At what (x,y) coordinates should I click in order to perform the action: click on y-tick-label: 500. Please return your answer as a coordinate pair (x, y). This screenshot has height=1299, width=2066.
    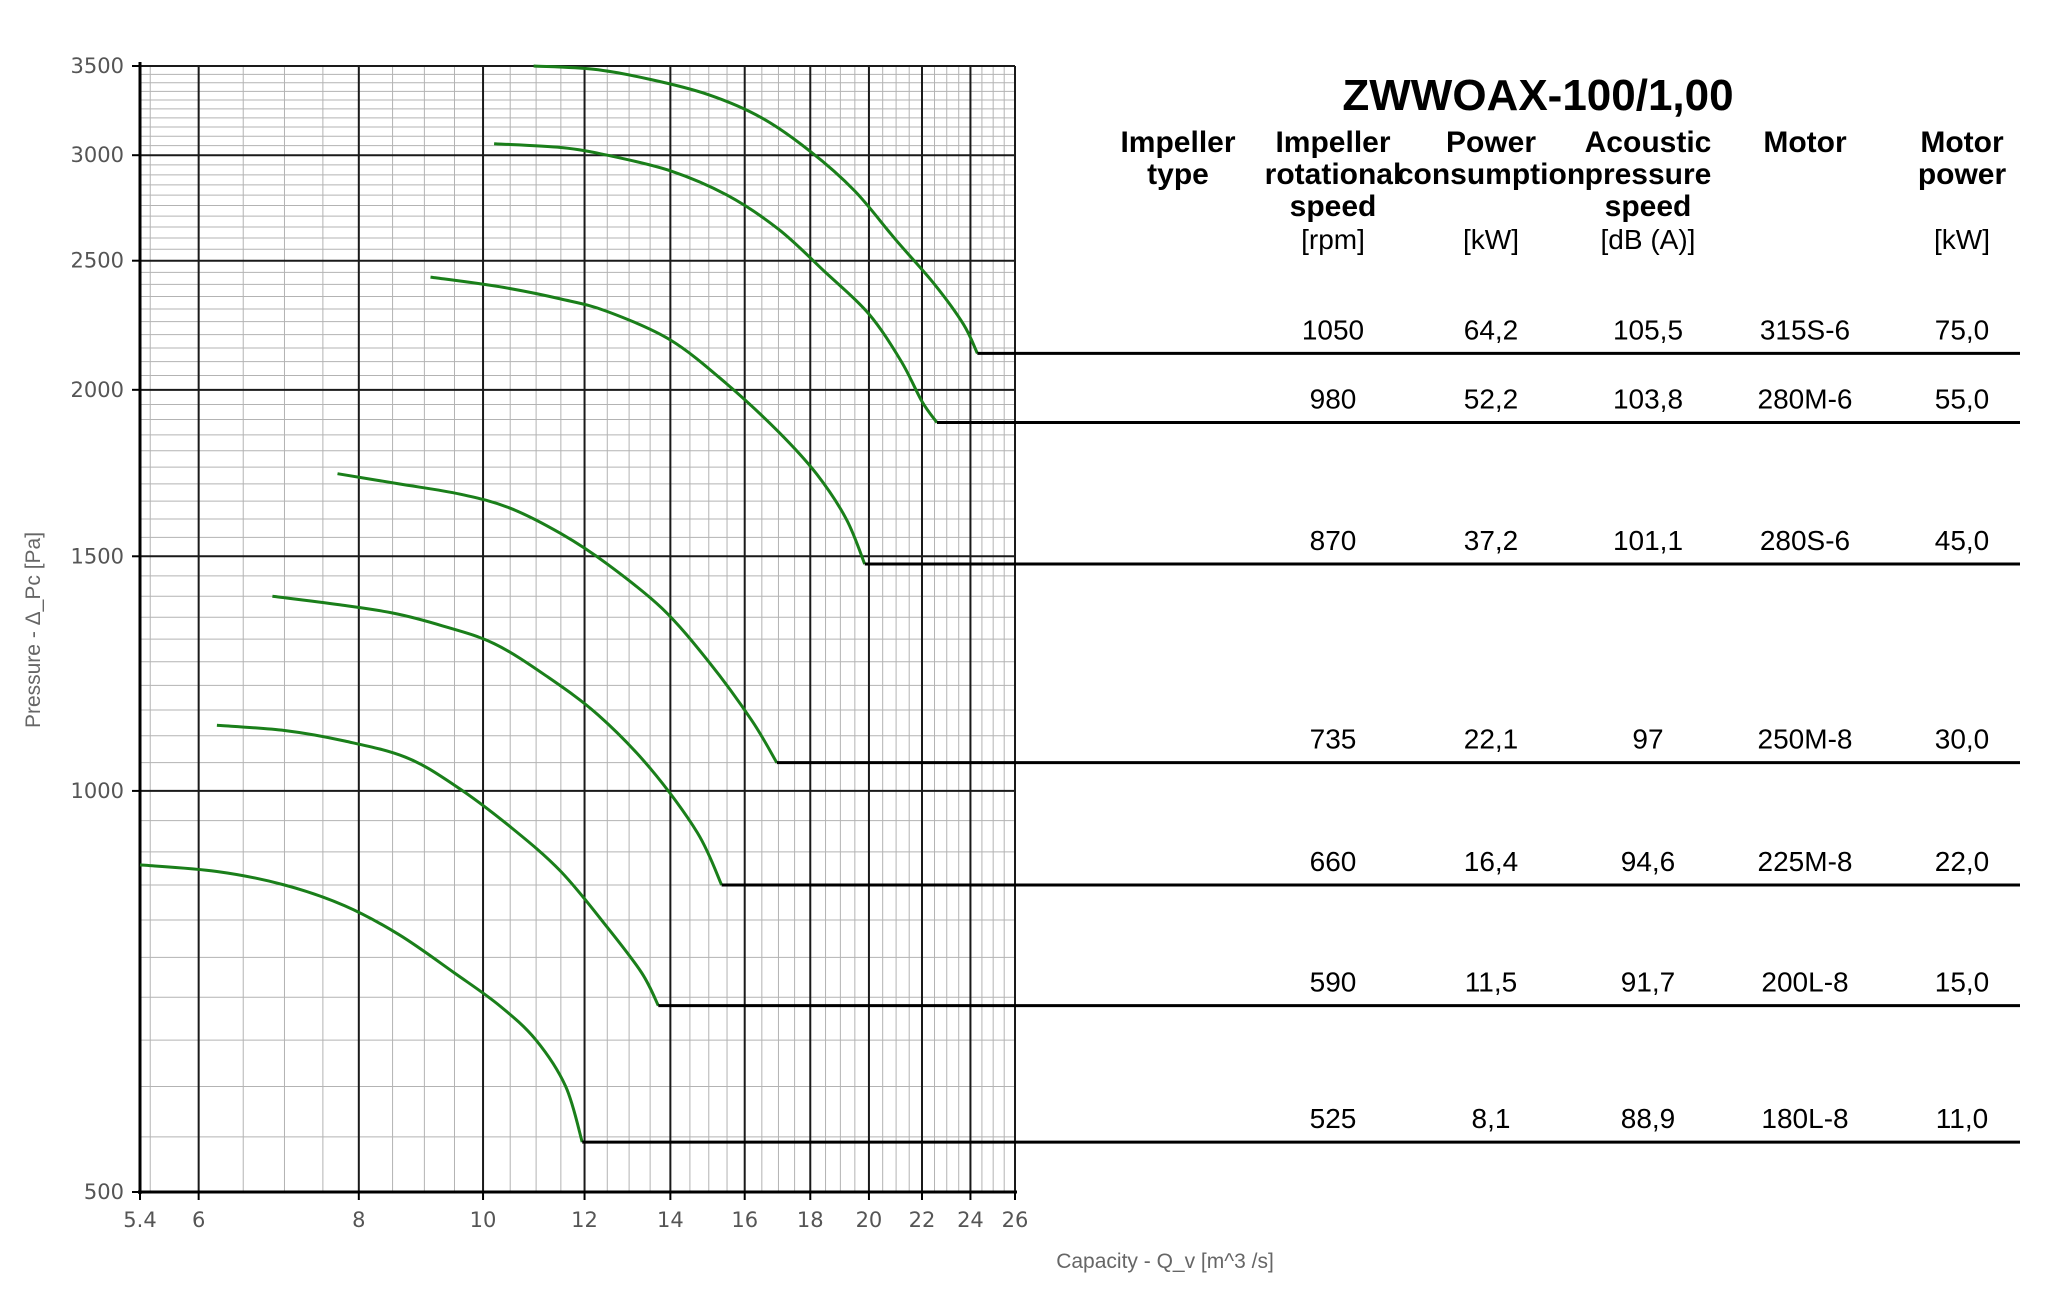
    Looking at the image, I should click on (104, 1192).